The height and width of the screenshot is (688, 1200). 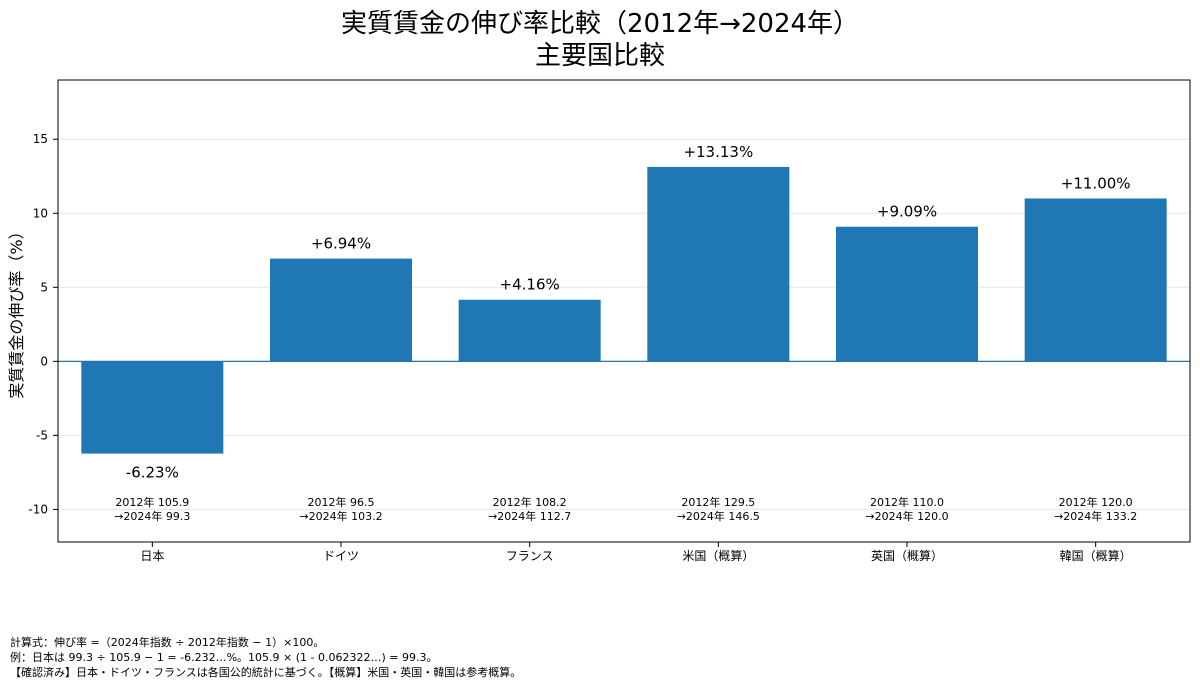 I want to click on index-2012-label: 2012年 96.5, so click(x=341, y=502).